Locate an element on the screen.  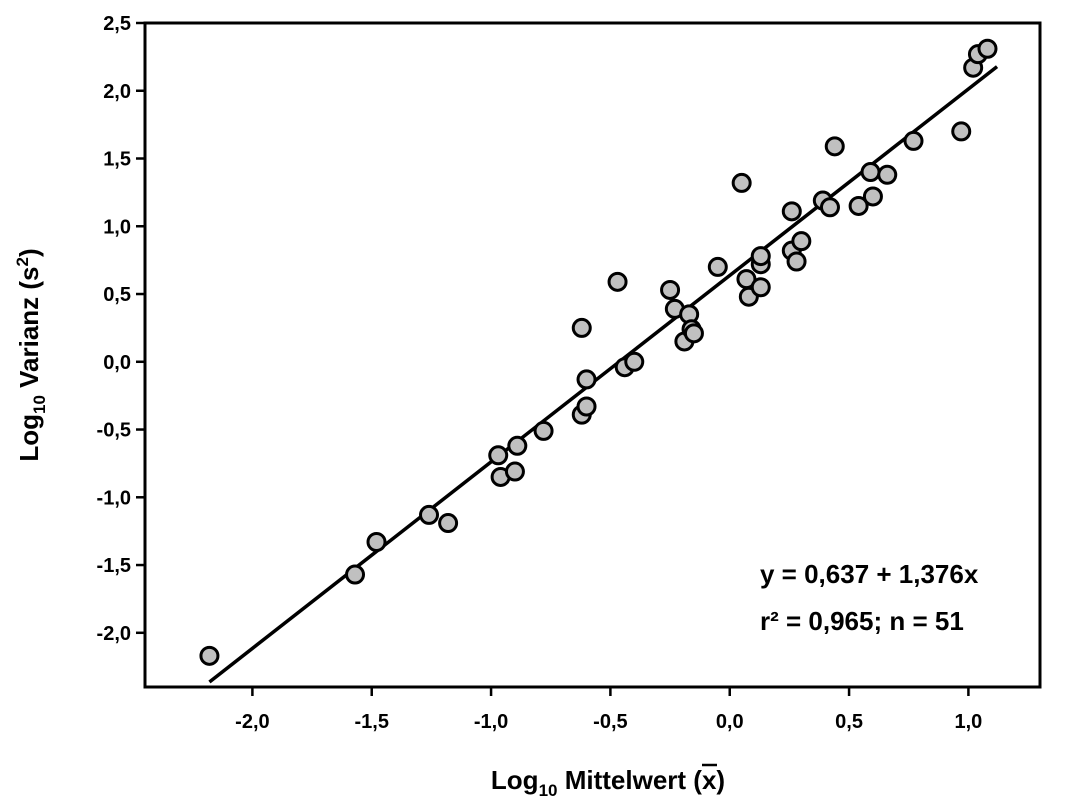
x-tick-label: -1,5 is located at coordinates (371, 722).